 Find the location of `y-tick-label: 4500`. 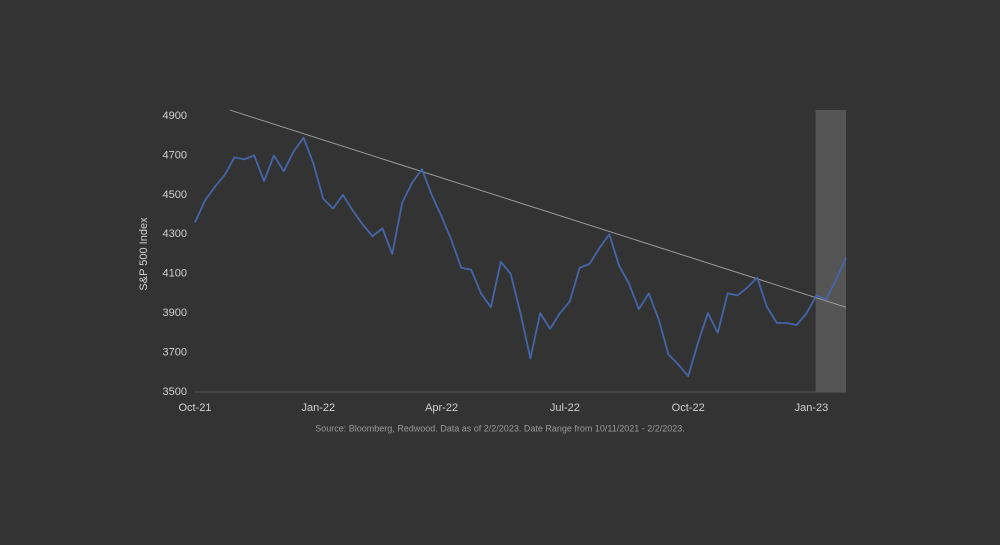

y-tick-label: 4500 is located at coordinates (175, 195).